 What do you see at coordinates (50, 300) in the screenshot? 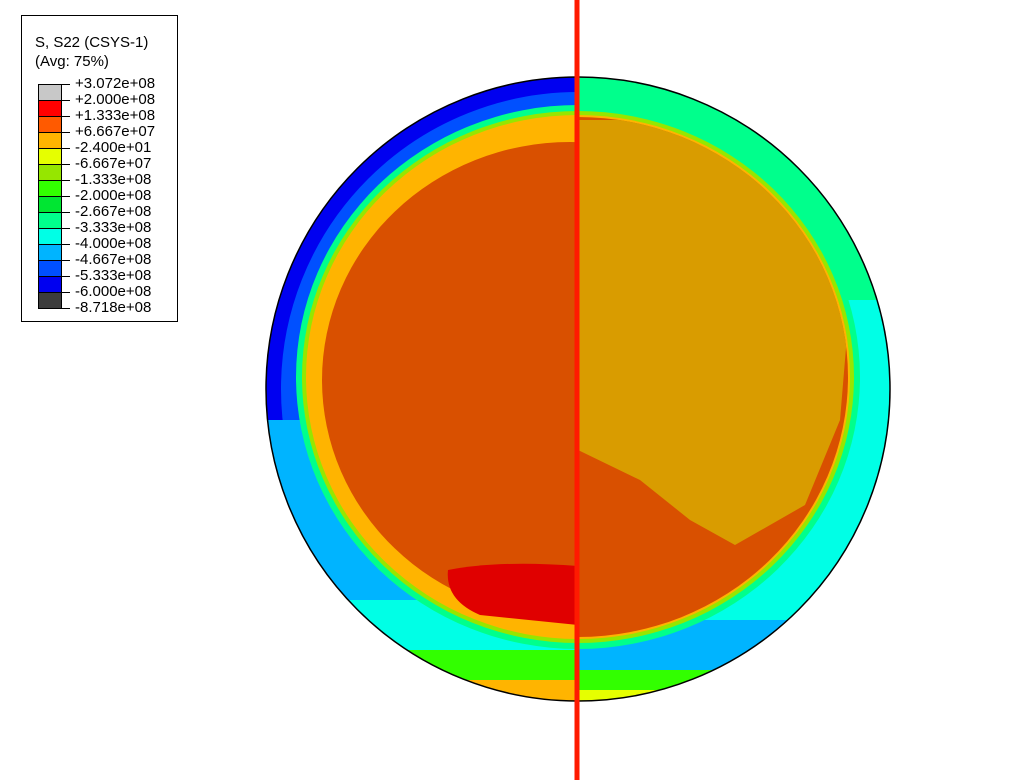
I see `legend-swatch` at bounding box center [50, 300].